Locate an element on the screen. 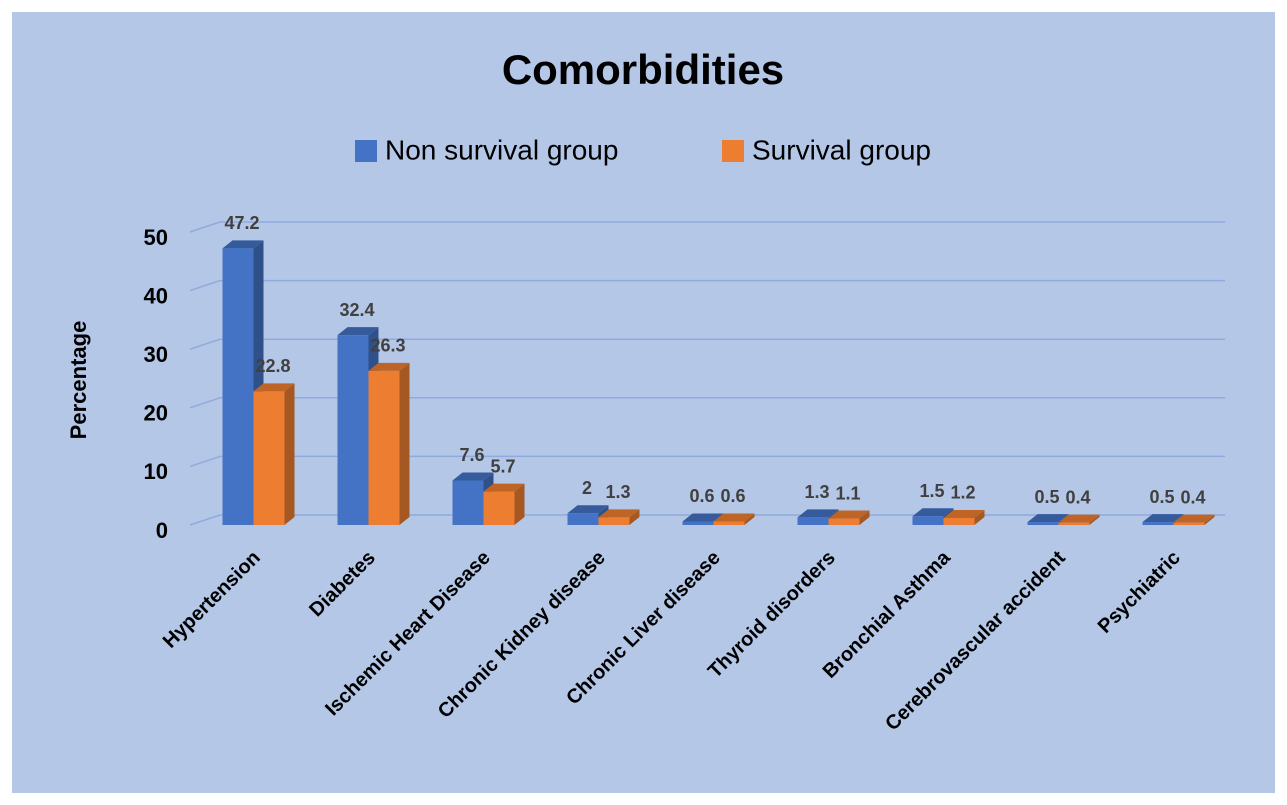 The height and width of the screenshot is (805, 1287). value-label: 5.7 is located at coordinates (502, 466).